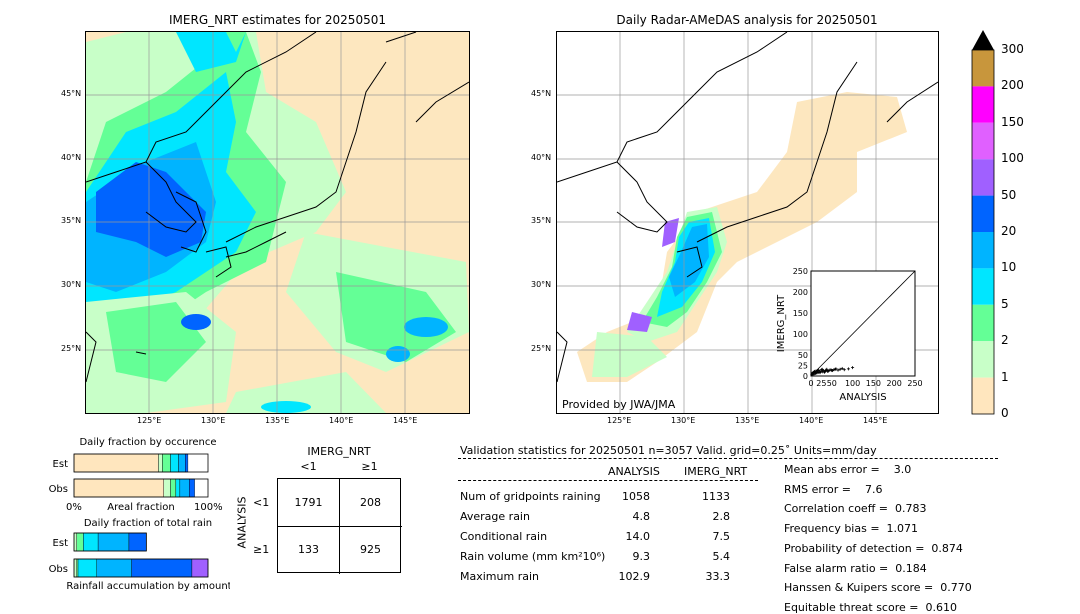 The height and width of the screenshot is (614, 1080). I want to click on stat-label: Num of gridpoints raining, so click(530, 496).